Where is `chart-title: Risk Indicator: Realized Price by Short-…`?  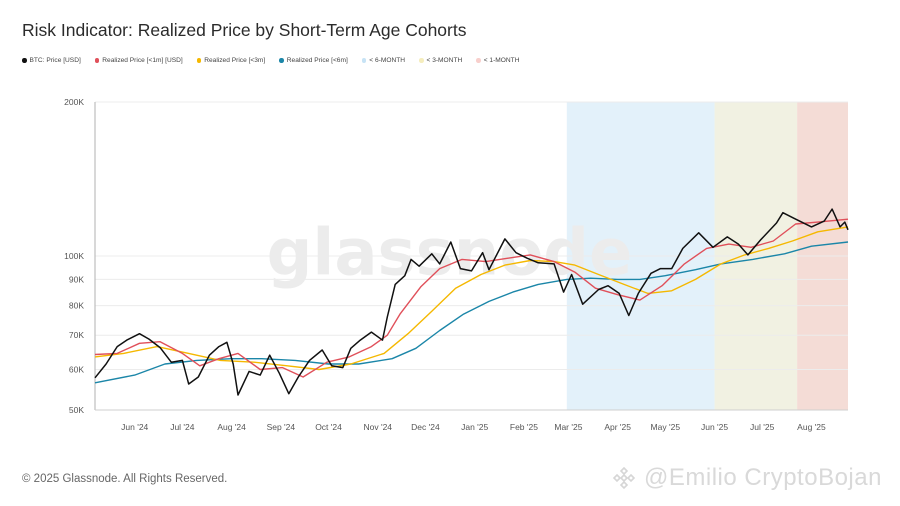 chart-title: Risk Indicator: Realized Price by Short-… is located at coordinates (244, 30).